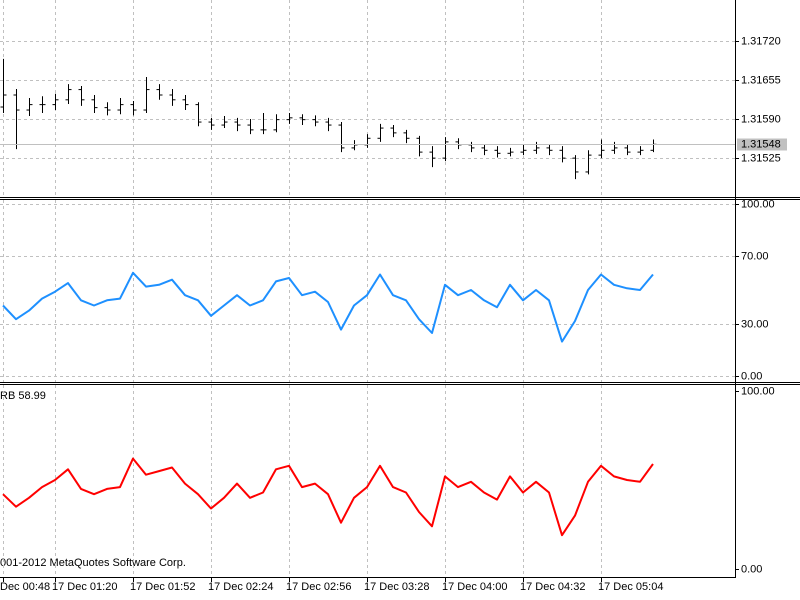 The width and height of the screenshot is (800, 600). I want to click on copyright: 001-2012 MetaQuotes Software Corp., so click(93, 563).